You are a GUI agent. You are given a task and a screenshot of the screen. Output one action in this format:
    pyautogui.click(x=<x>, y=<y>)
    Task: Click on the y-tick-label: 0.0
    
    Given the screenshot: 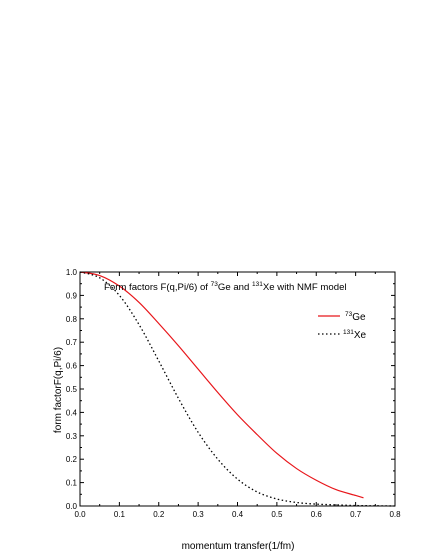 What is the action you would take?
    pyautogui.click(x=72, y=506)
    